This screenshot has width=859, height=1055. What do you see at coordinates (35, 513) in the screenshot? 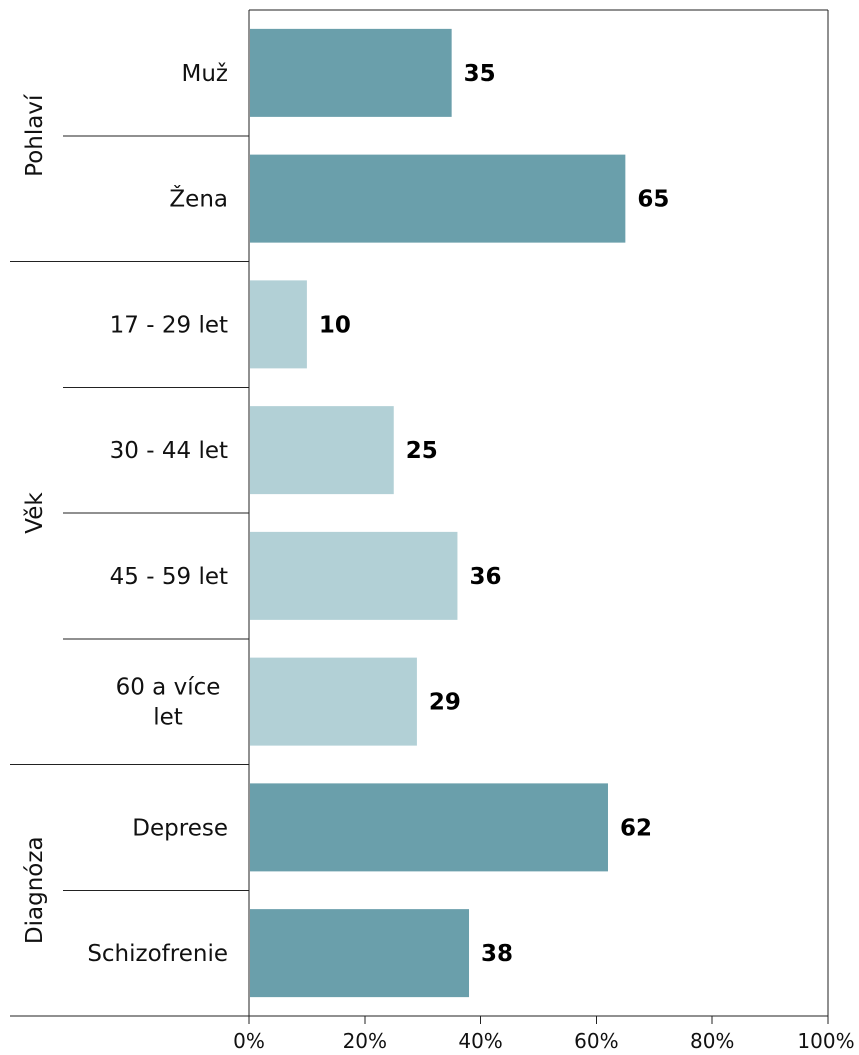
I see `group-label: Věk` at bounding box center [35, 513].